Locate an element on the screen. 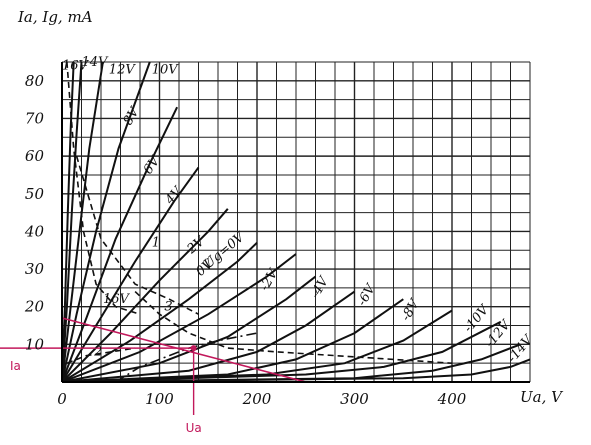  x-tick-label: 300 is located at coordinates (354, 399).